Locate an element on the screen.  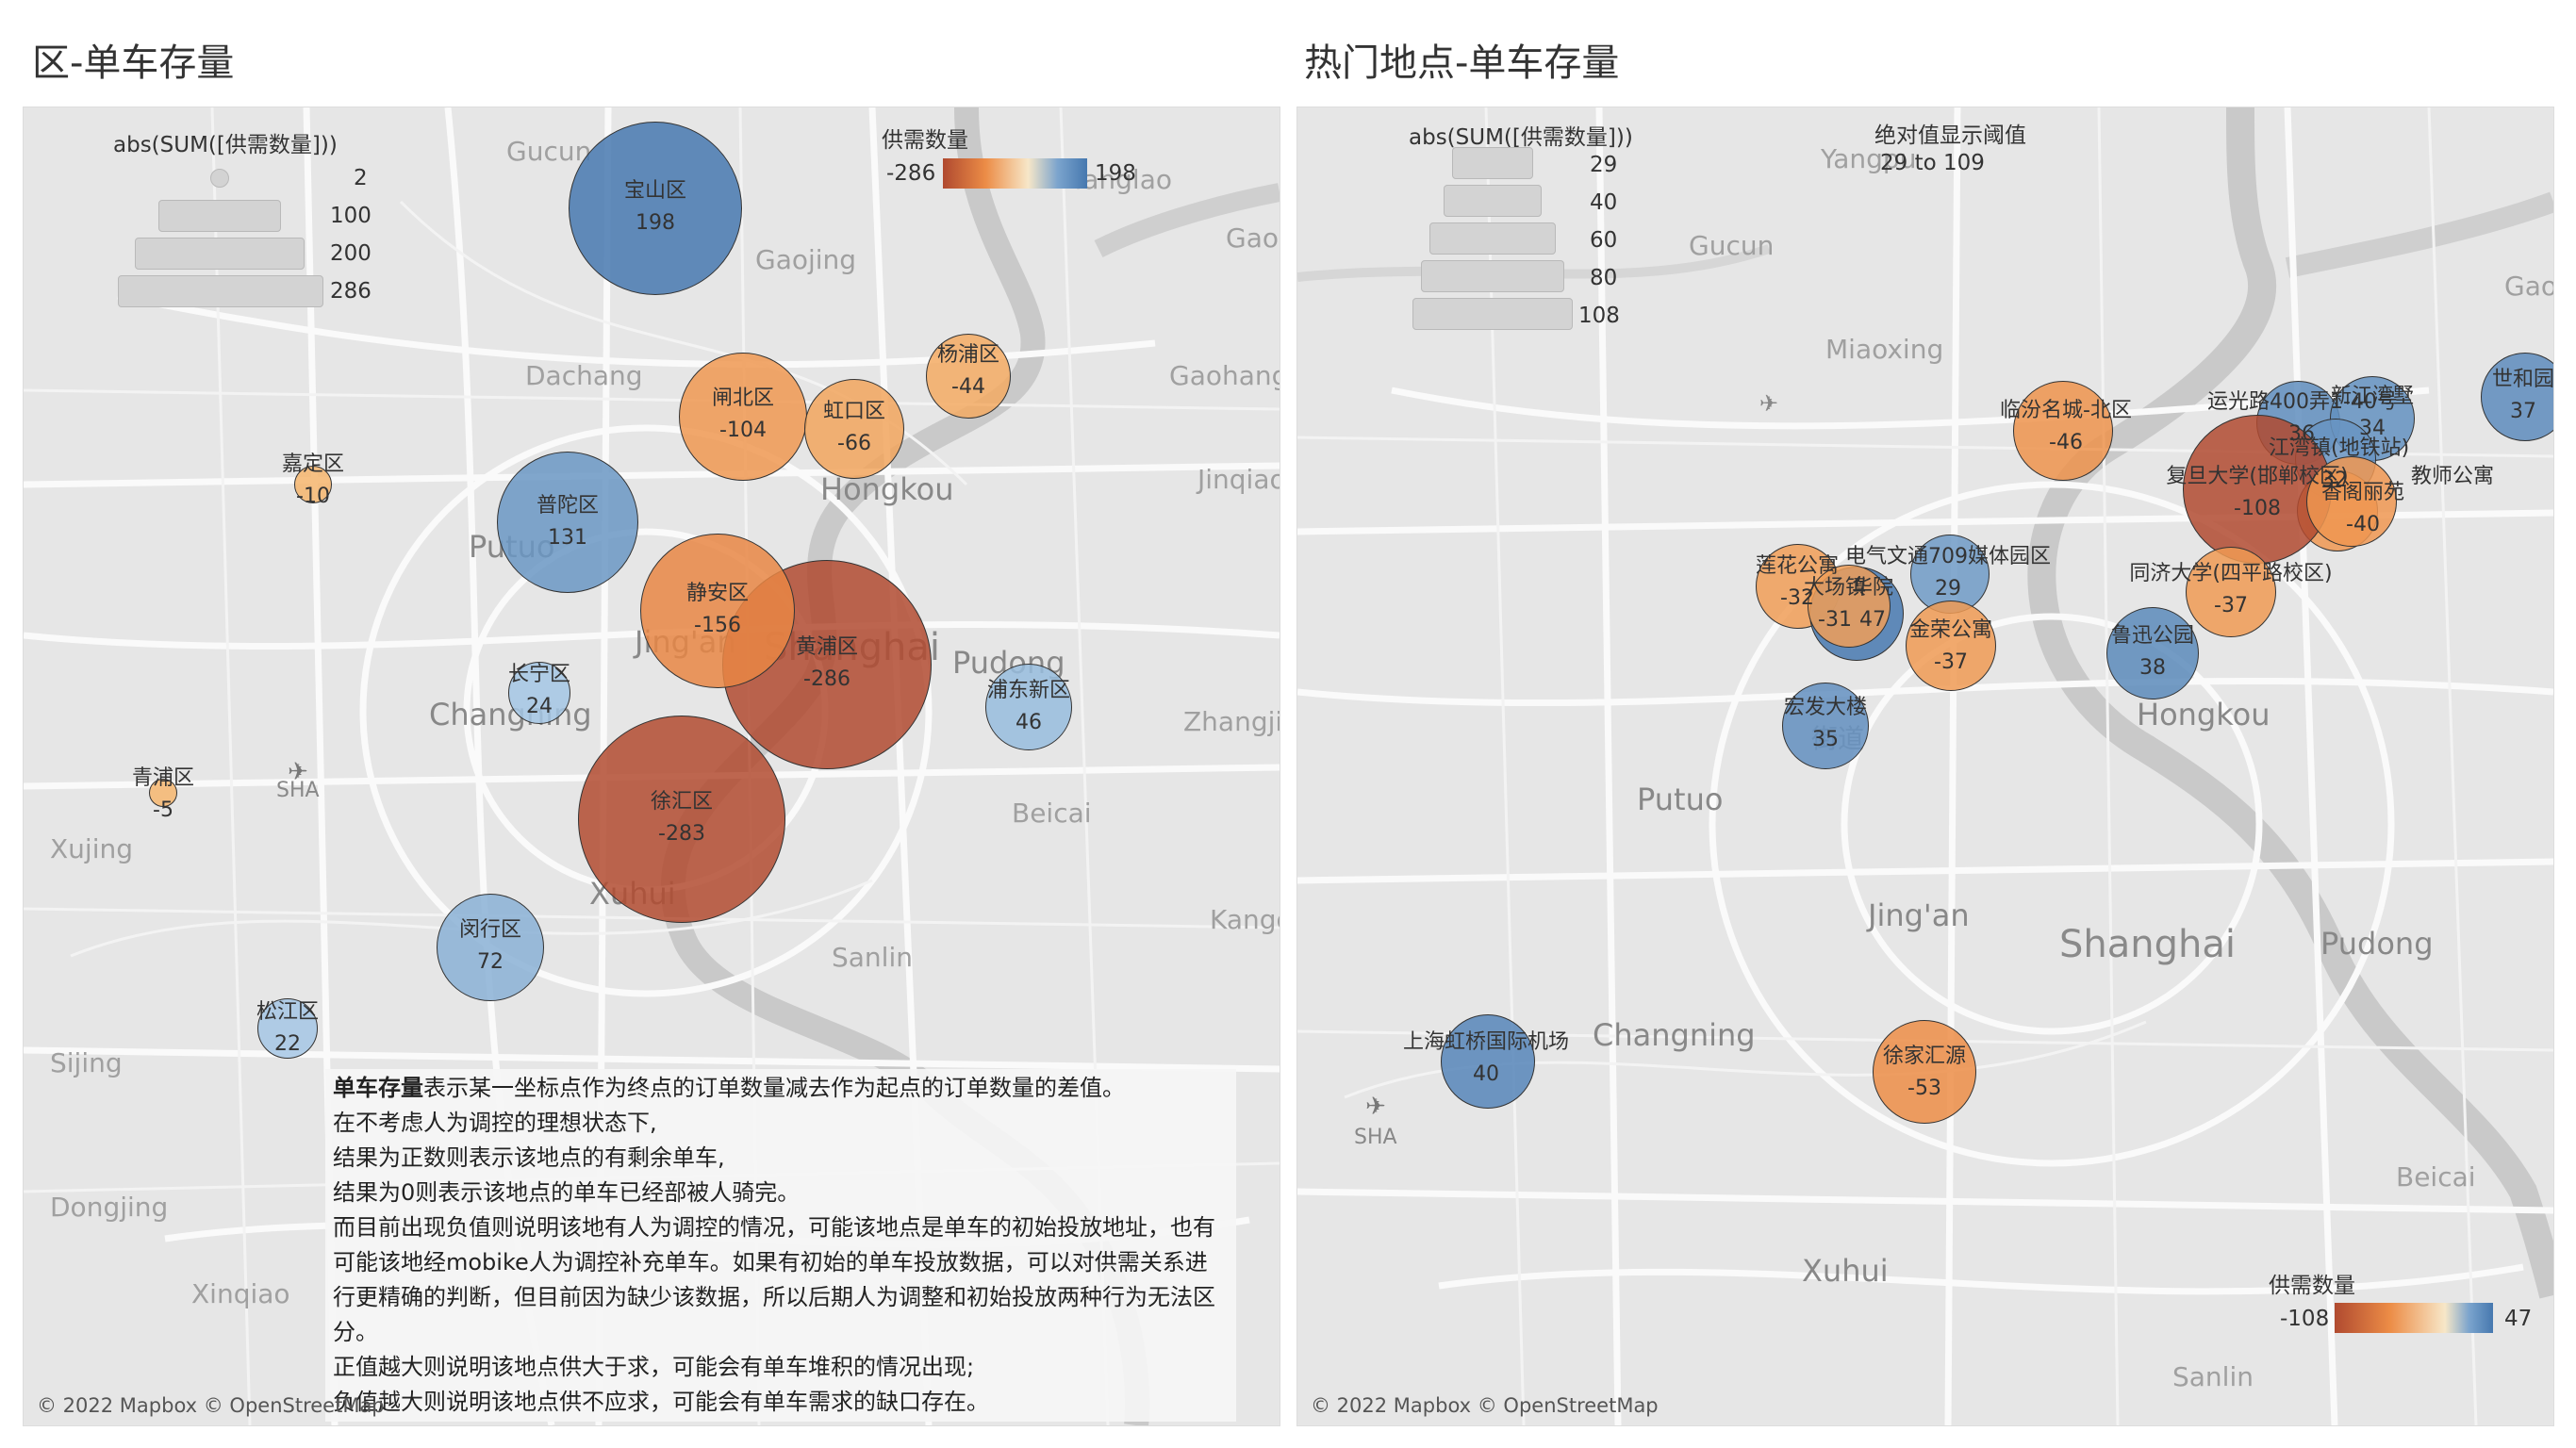
district-value: -283 is located at coordinates (681, 834).